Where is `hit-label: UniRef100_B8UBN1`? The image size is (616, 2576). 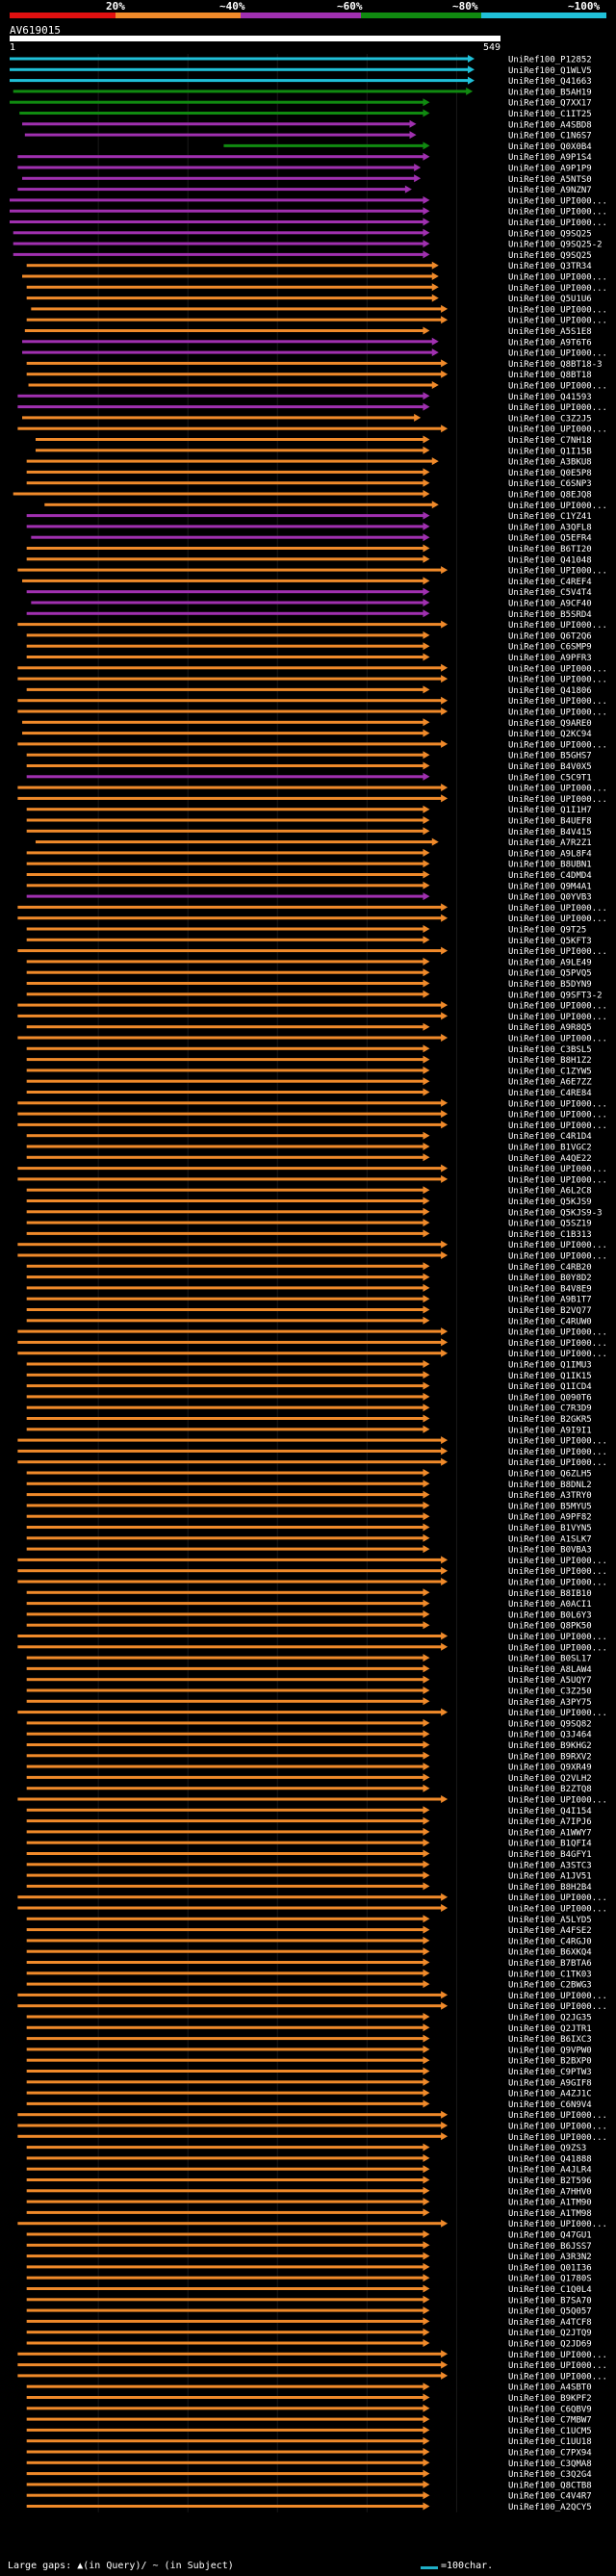 hit-label: UniRef100_B8UBN1 is located at coordinates (550, 865).